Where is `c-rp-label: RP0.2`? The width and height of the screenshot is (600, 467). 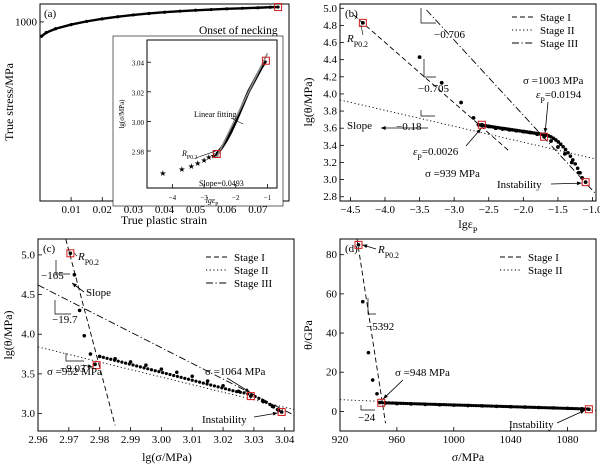 c-rp-label: RP0.2 is located at coordinates (88, 259).